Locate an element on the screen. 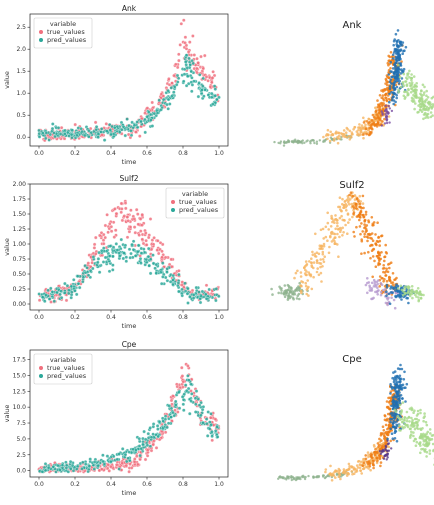 This screenshot has width=434, height=505. x-tick-label: 0.2 is located at coordinates (75, 153).